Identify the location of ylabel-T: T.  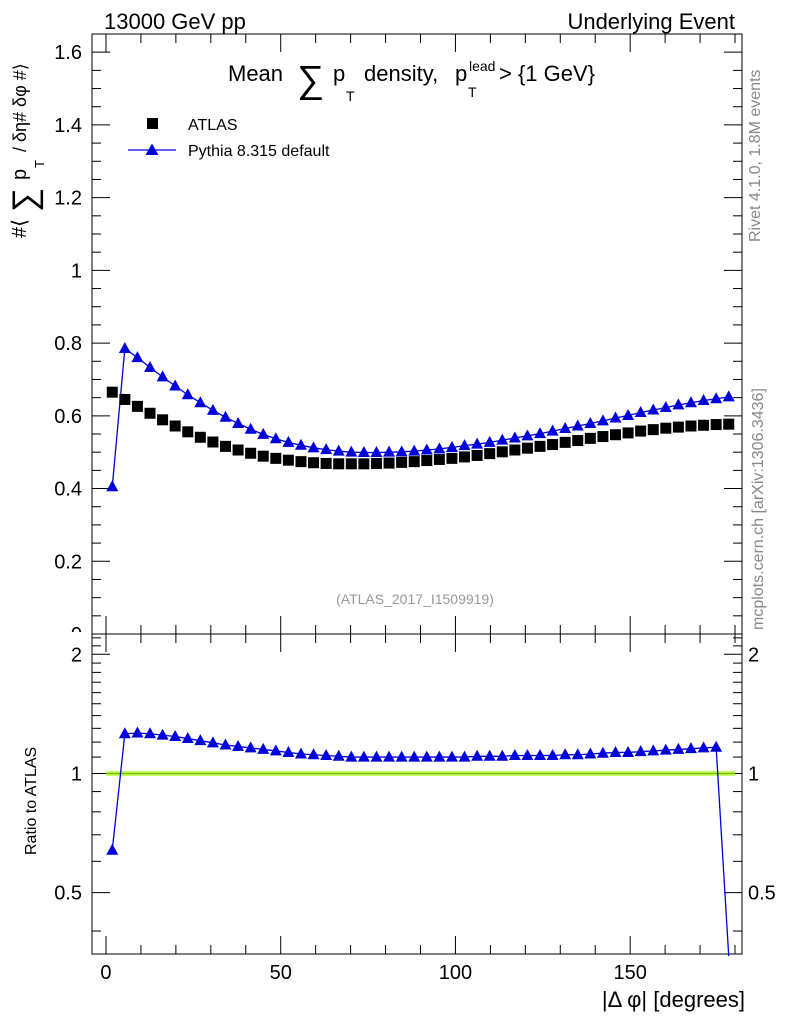
(39, 164).